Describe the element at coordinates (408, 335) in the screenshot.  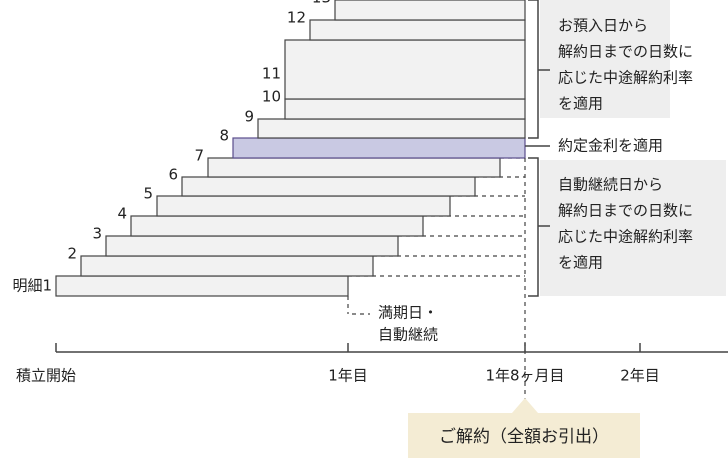
I see `maturity-note-line: 自動継続` at that location.